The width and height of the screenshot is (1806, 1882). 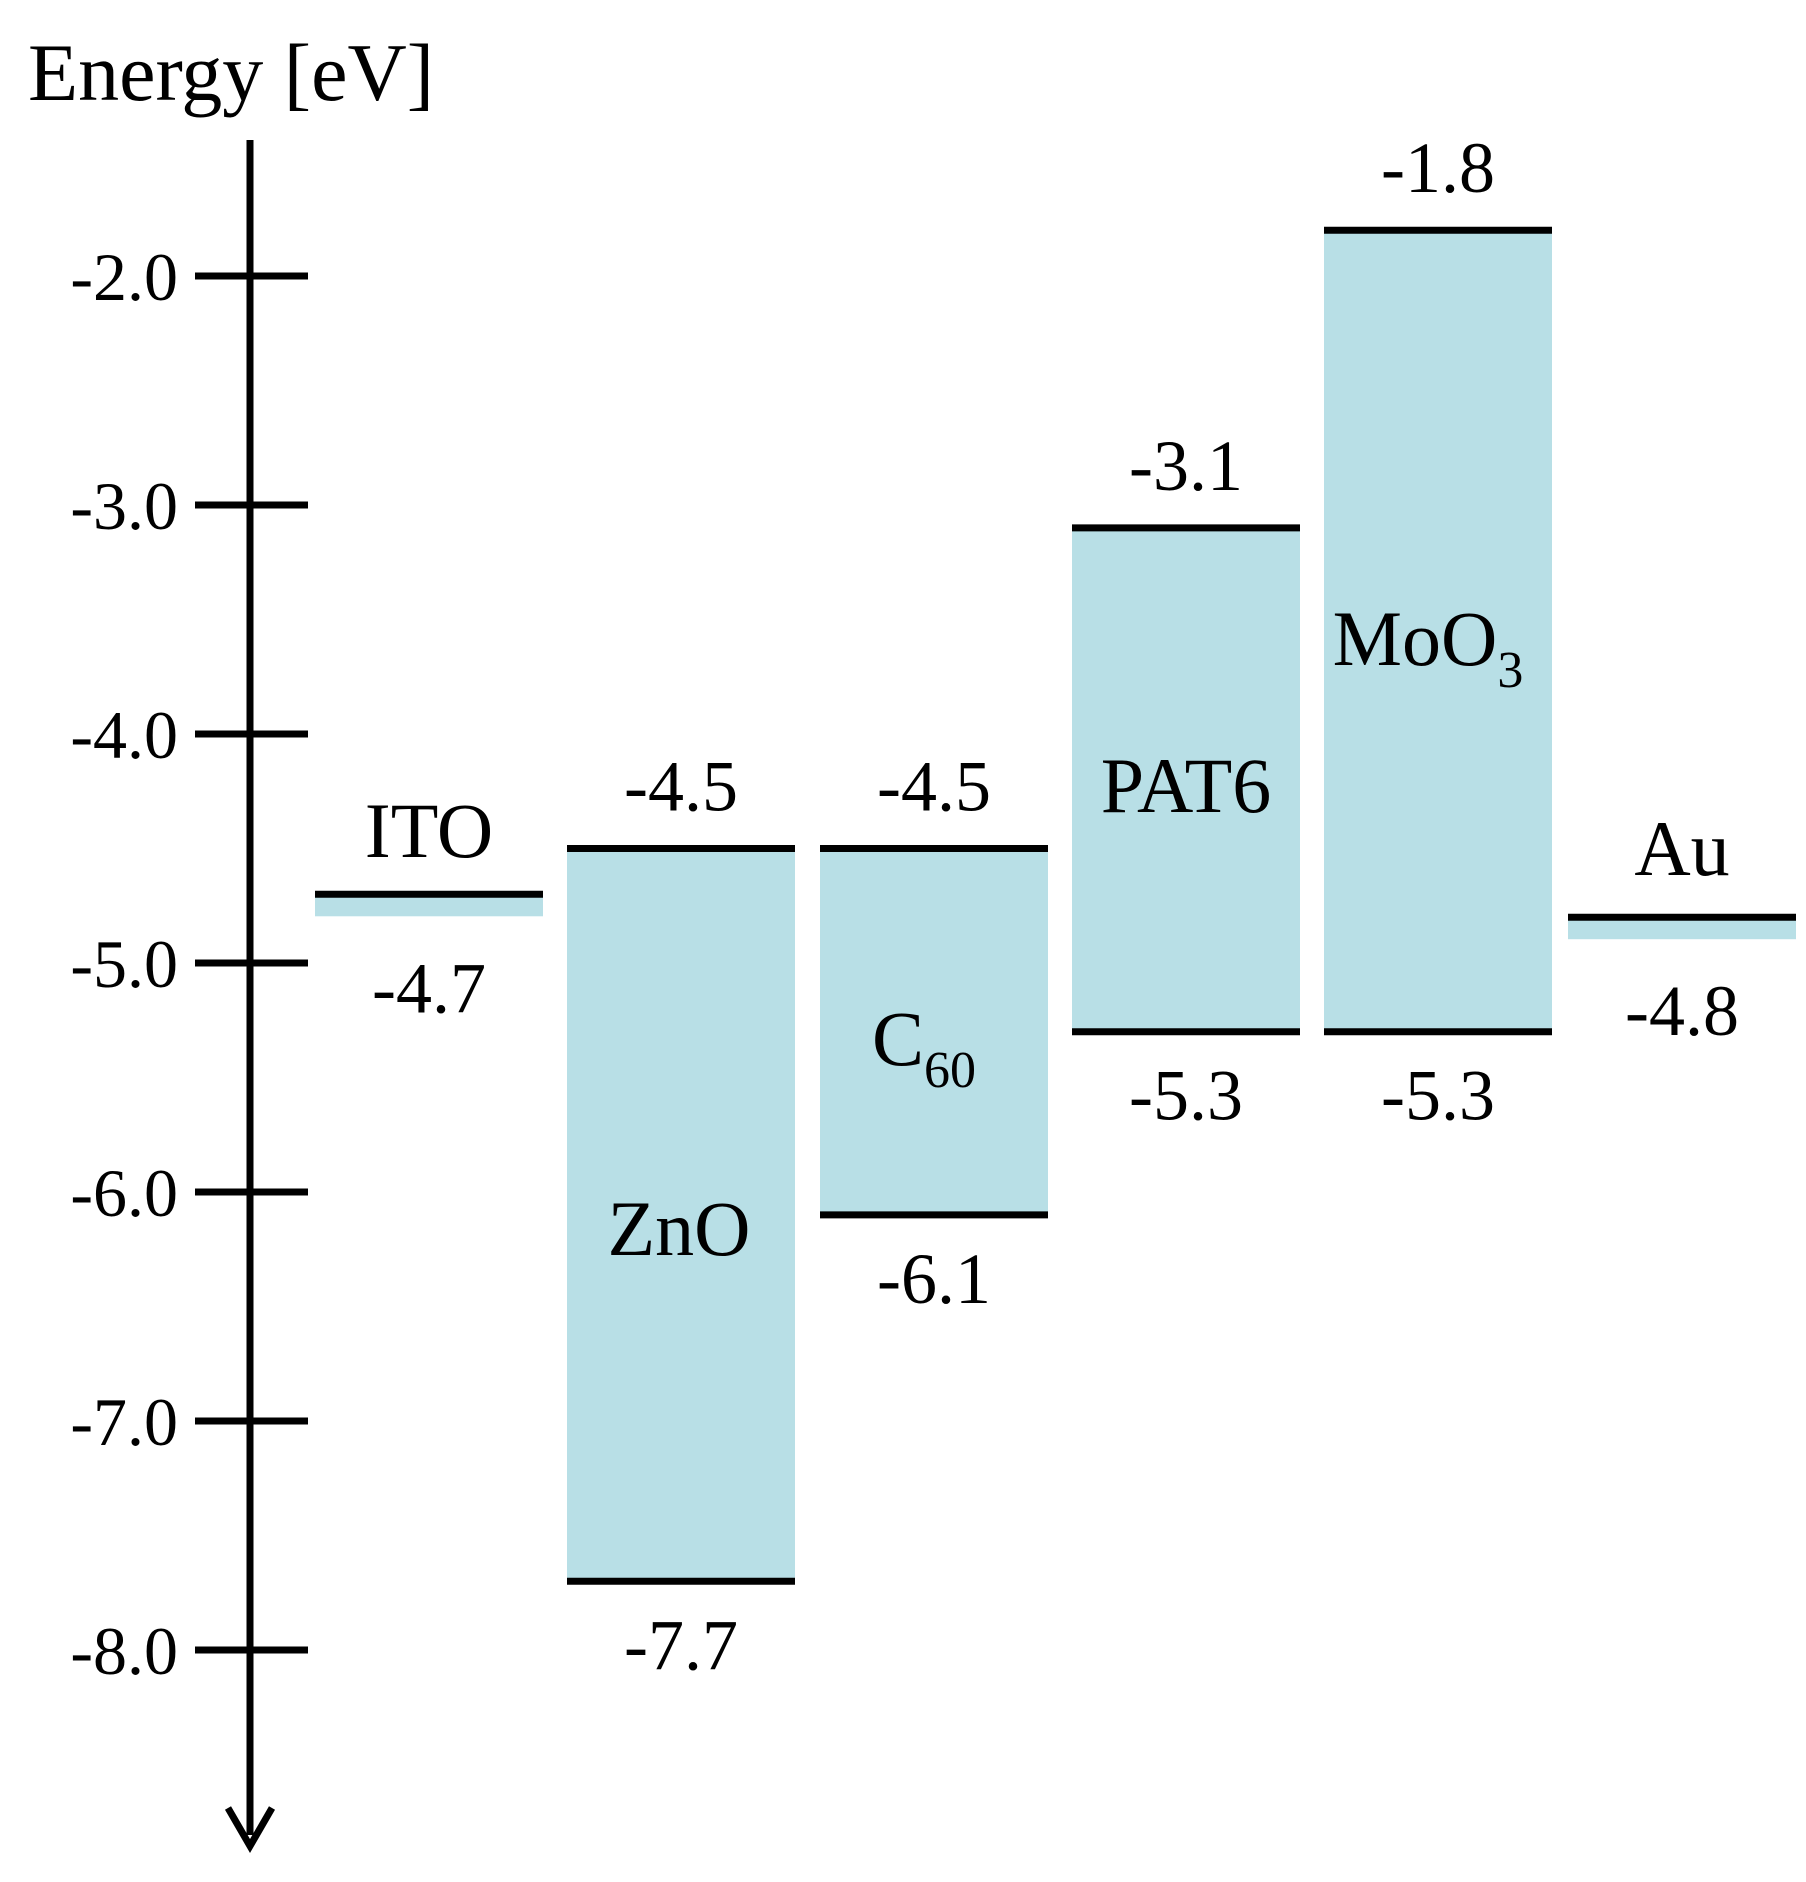 I want to click on ito-level-label: -4.7, so click(x=429, y=988).